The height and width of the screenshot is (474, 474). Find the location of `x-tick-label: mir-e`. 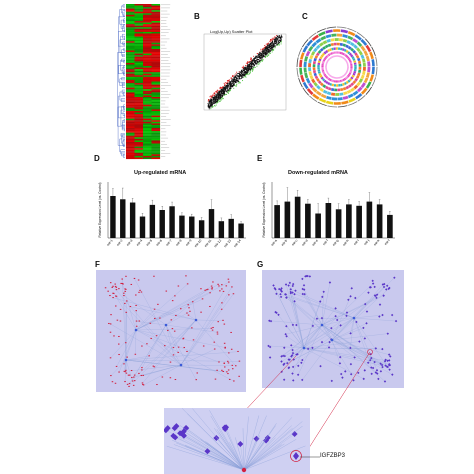

x-tick-label: mir-e is located at coordinates (315, 242).